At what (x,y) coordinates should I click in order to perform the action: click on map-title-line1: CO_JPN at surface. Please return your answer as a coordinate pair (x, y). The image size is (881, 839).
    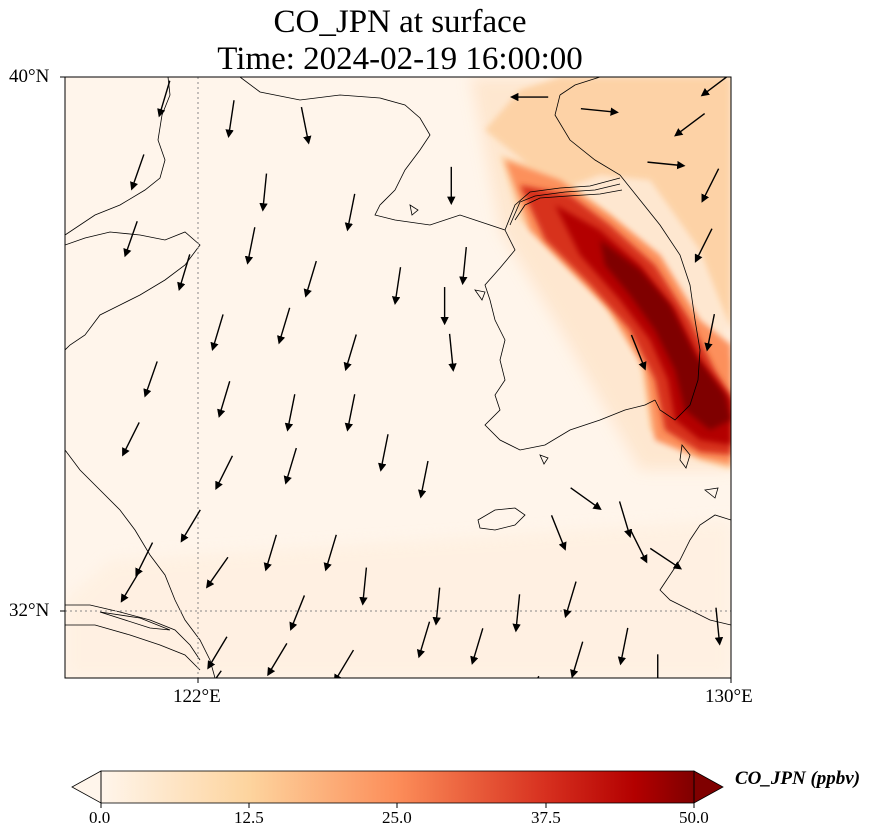
    Looking at the image, I should click on (400, 22).